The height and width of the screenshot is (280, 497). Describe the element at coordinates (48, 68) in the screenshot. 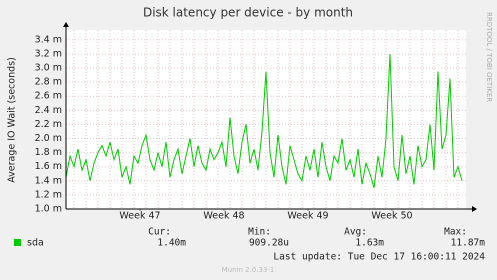

I see `y-tick-label: 3.0 m` at that location.